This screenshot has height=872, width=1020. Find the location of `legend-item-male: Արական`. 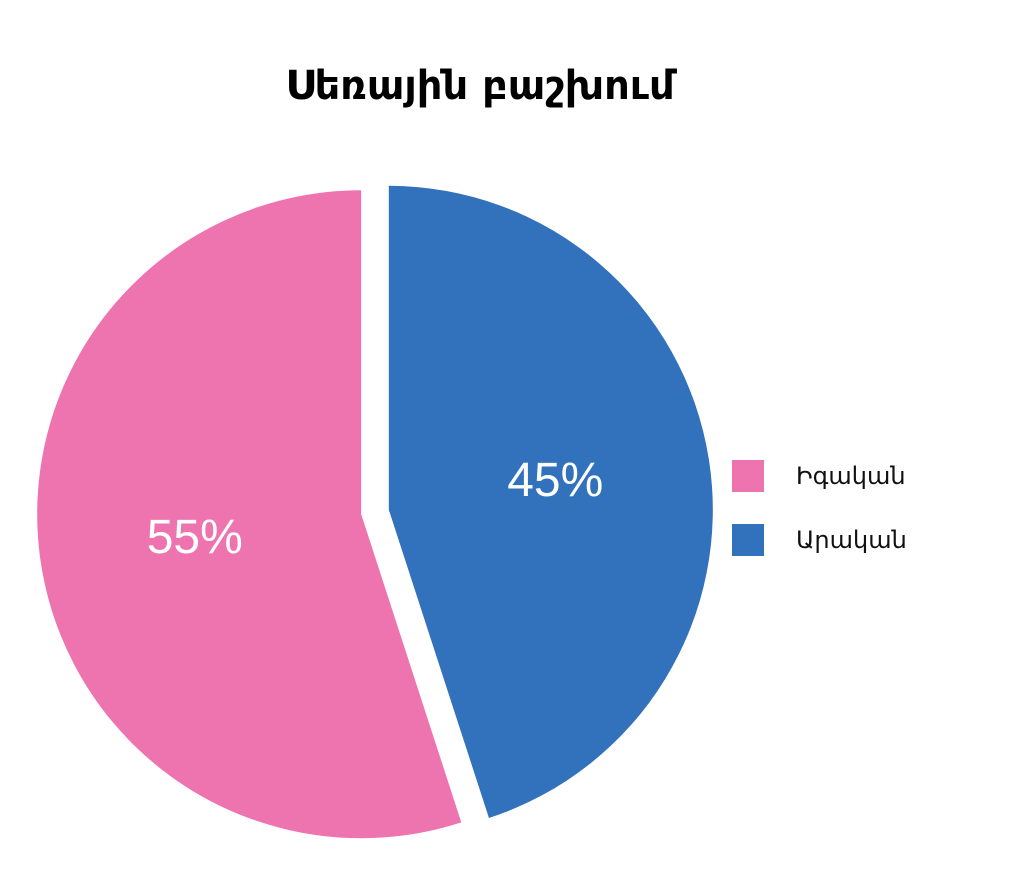

legend-item-male: Արական is located at coordinates (819, 540).